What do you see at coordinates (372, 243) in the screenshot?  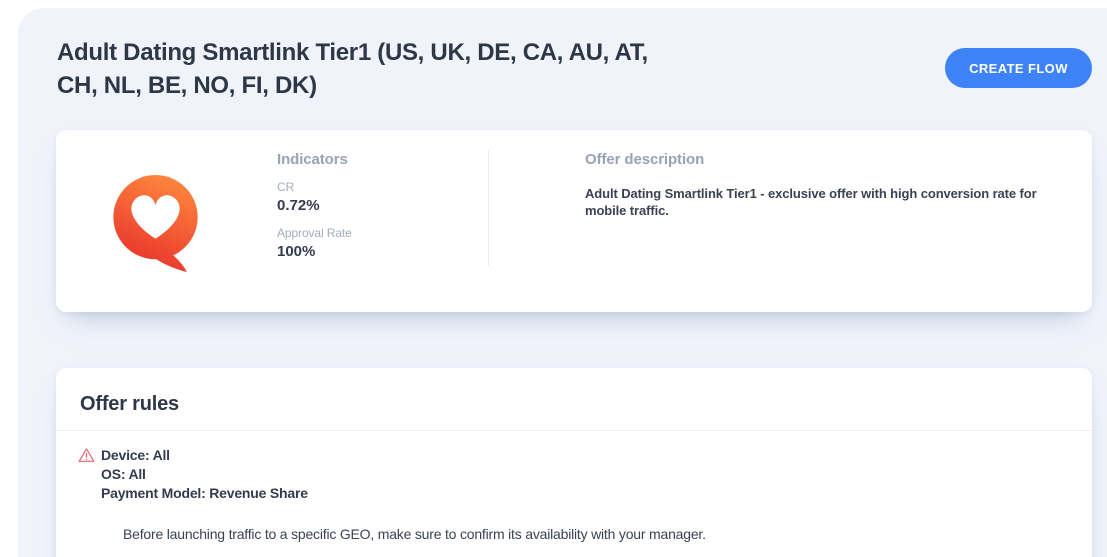 I see `metric-approval-rate: Approval Rate 100%` at bounding box center [372, 243].